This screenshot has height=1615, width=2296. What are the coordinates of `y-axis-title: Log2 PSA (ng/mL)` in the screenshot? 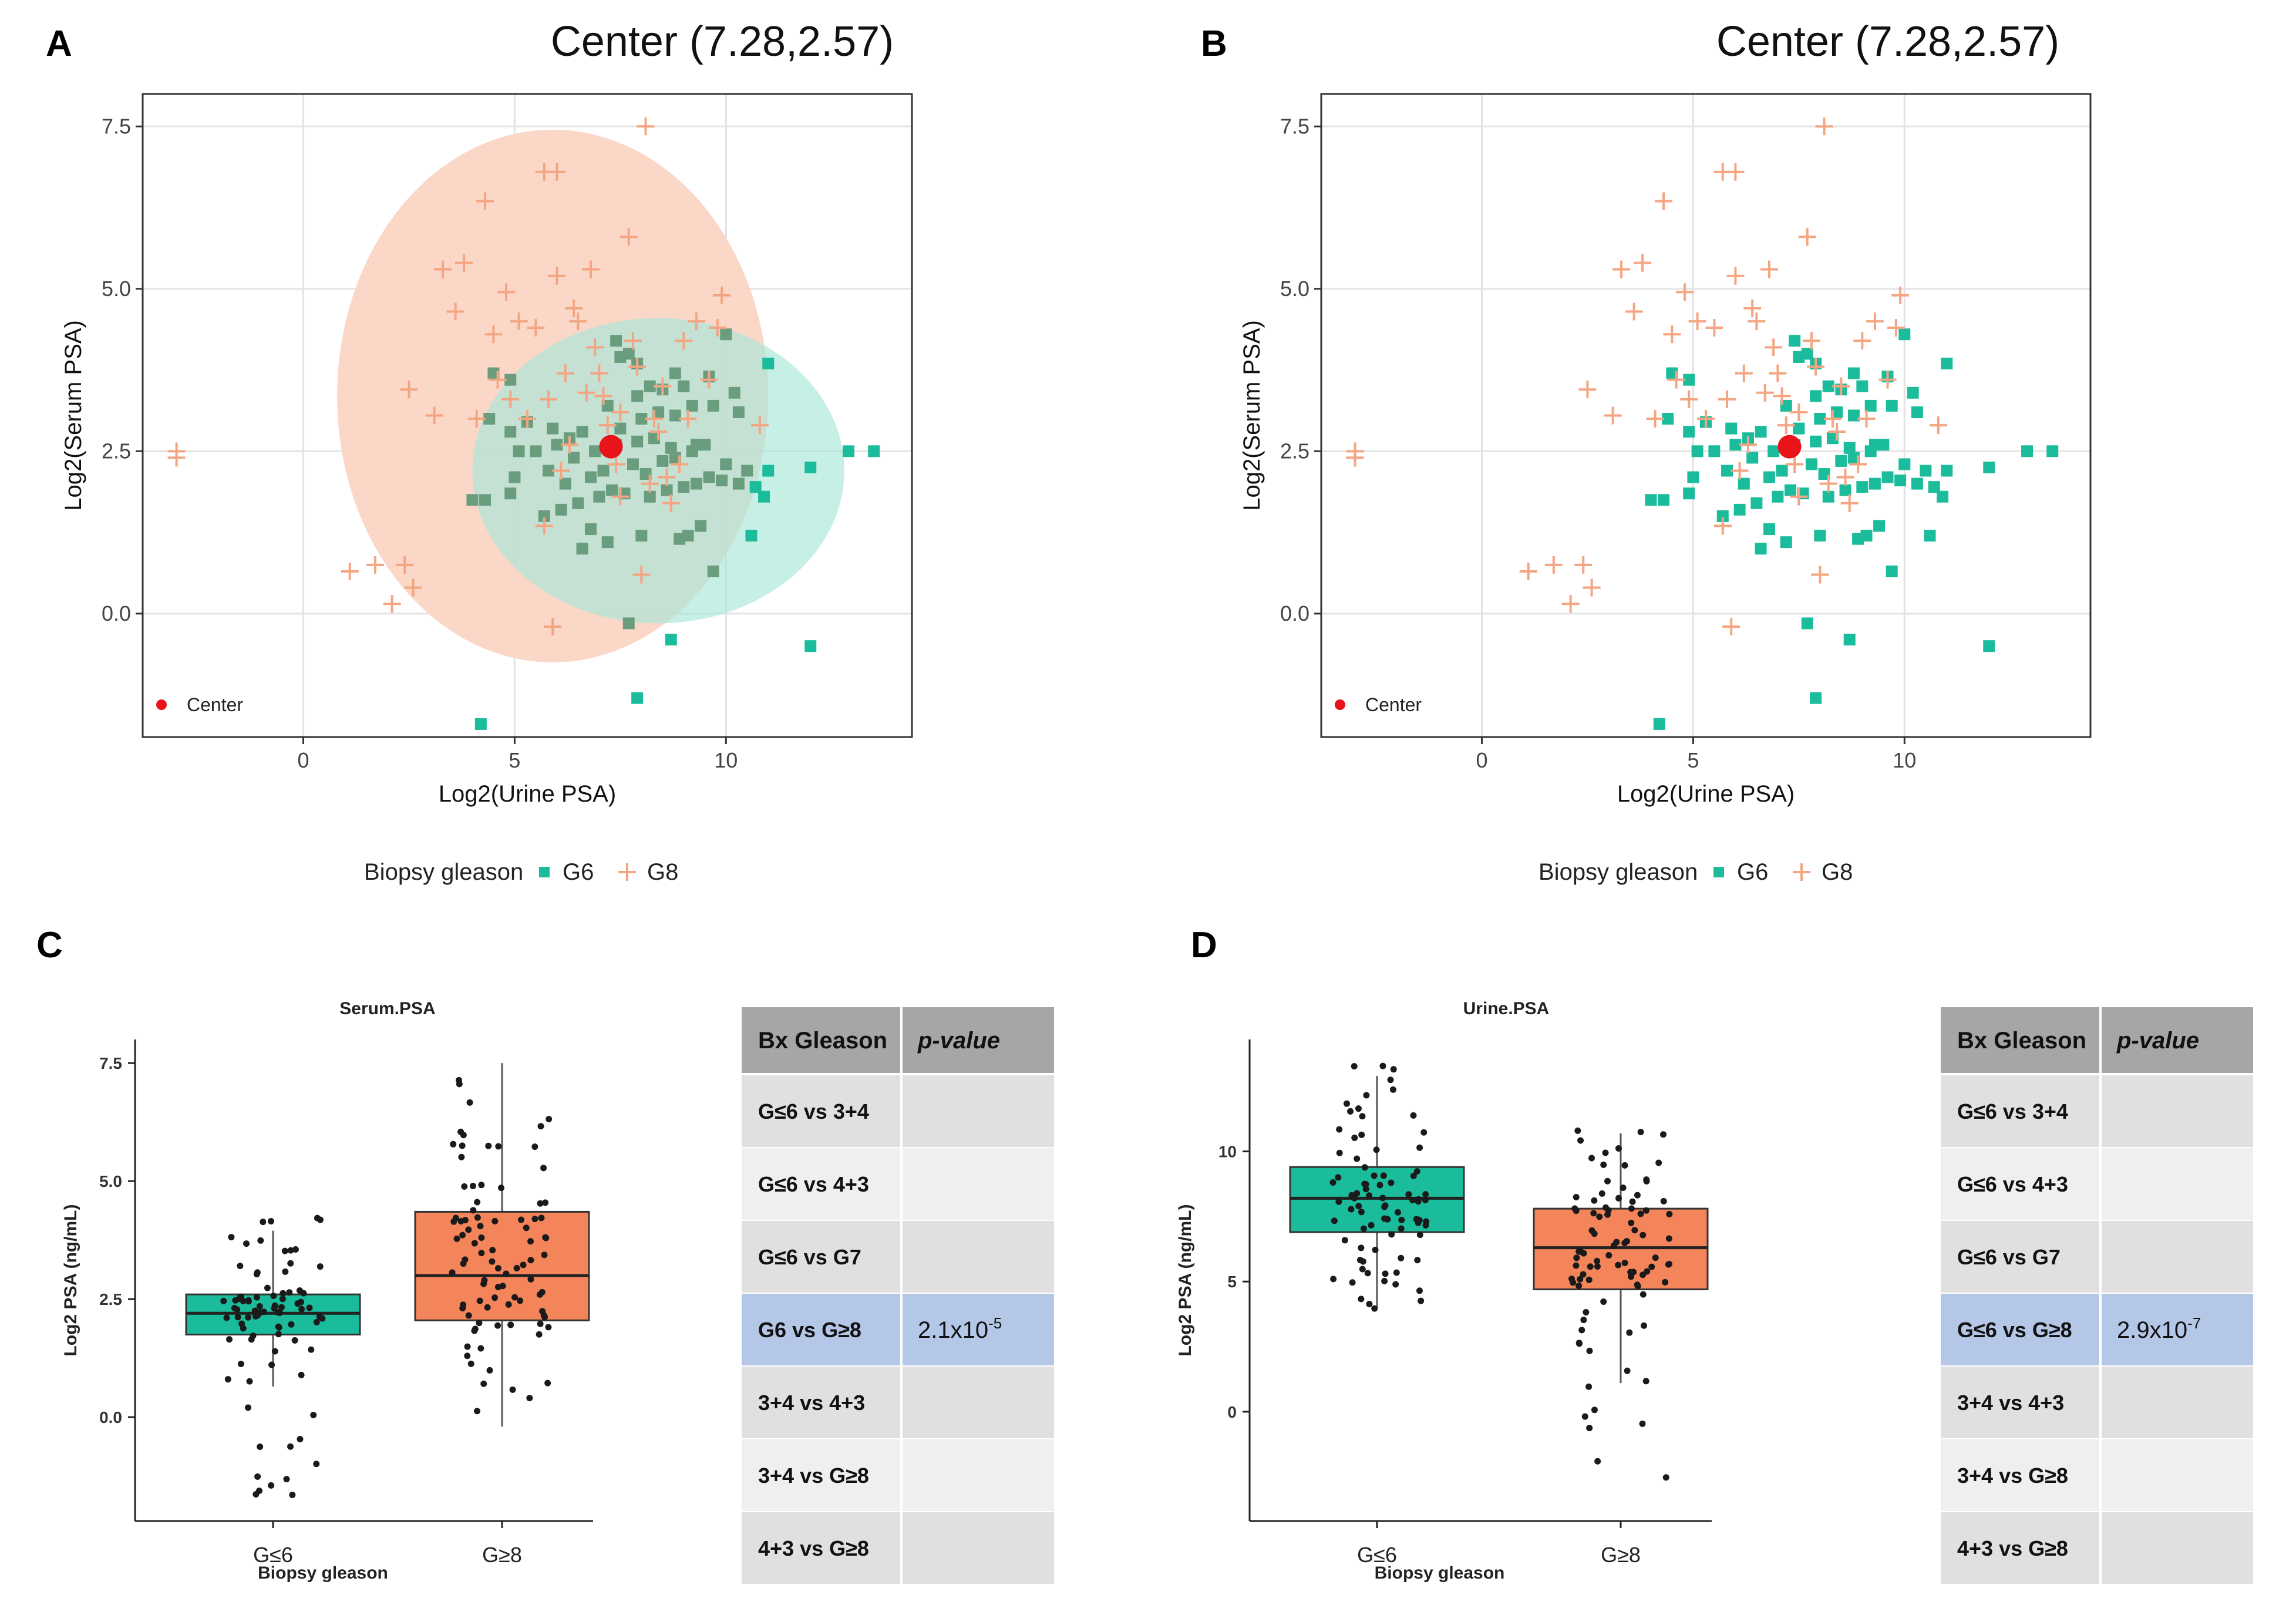 It's located at (1185, 1280).